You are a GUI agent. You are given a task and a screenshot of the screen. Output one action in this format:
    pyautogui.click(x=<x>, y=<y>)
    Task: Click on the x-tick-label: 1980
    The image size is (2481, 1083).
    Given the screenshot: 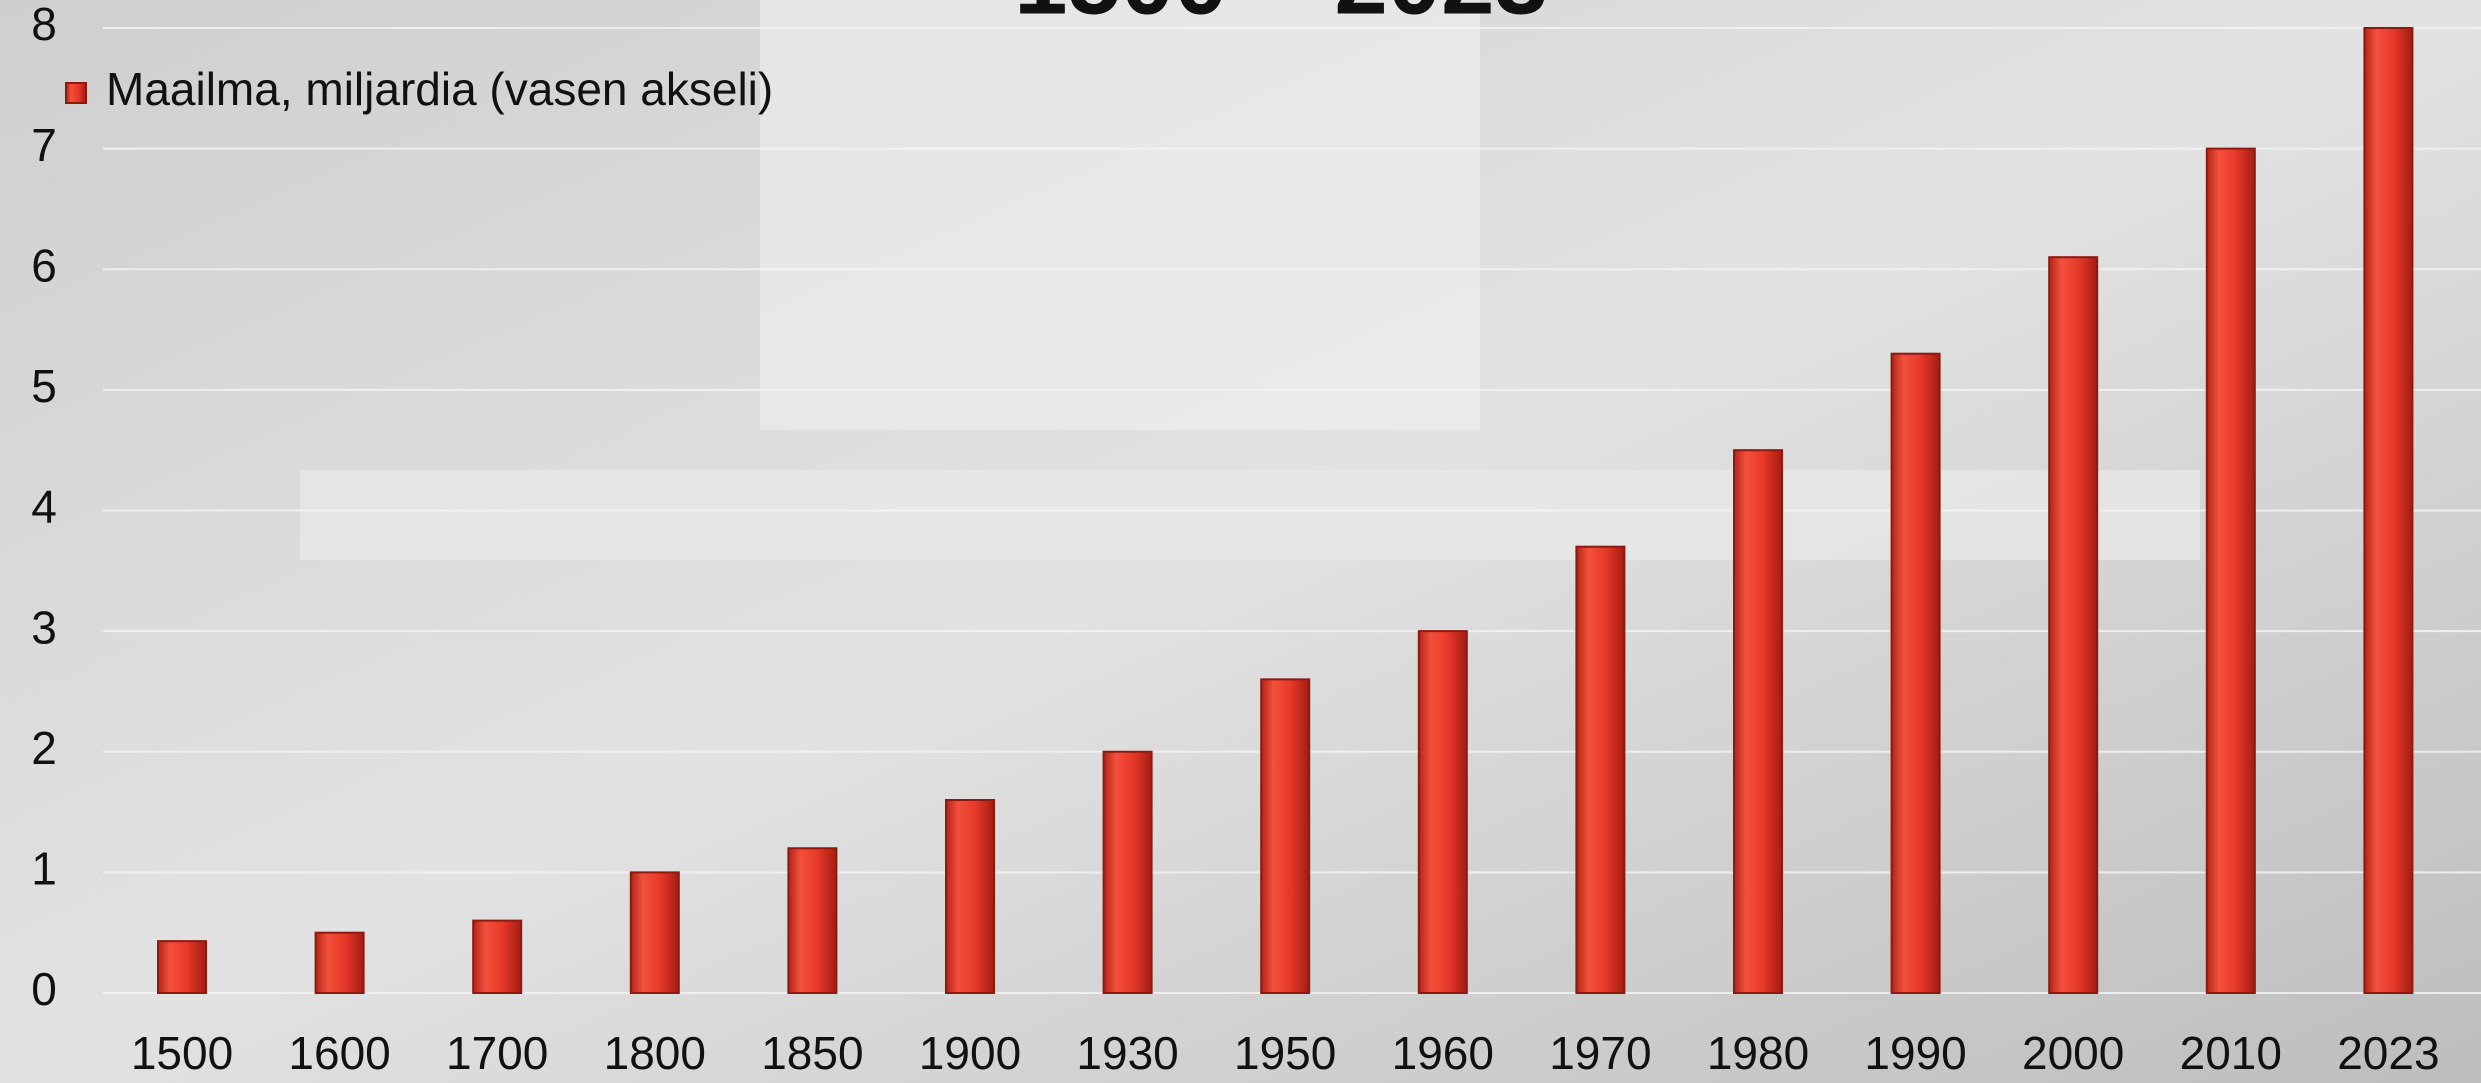 What is the action you would take?
    pyautogui.click(x=1758, y=1053)
    